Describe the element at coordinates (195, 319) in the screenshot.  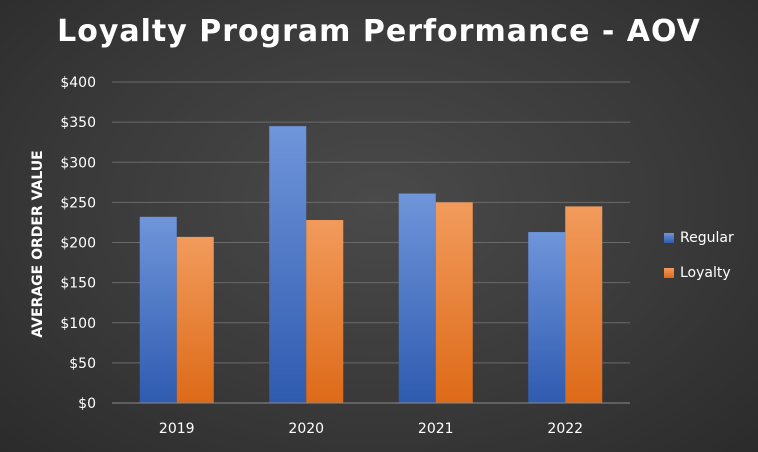
I see `bar-loyalty-2019` at that location.